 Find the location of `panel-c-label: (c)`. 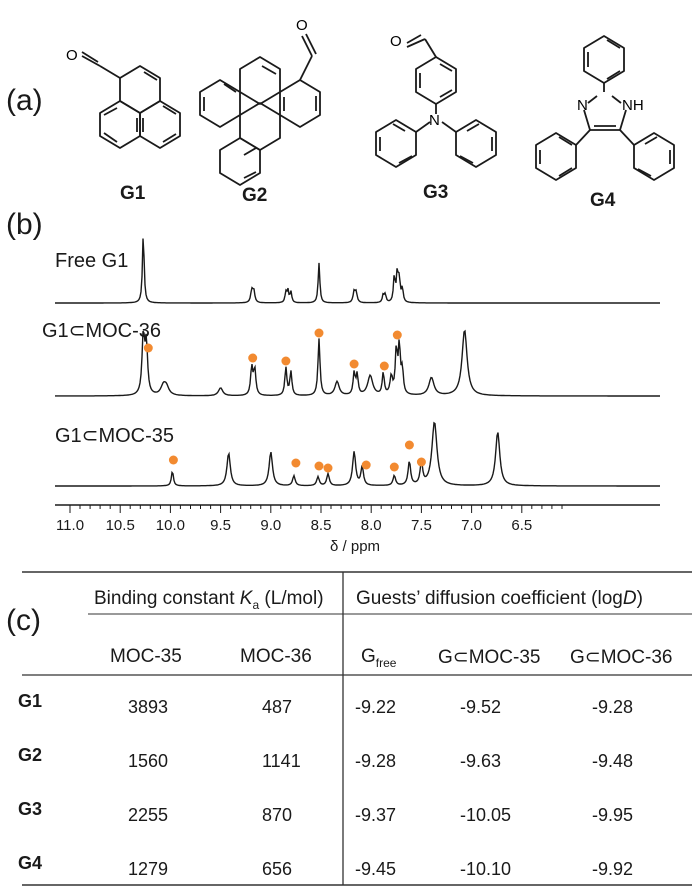

panel-c-label: (c) is located at coordinates (23, 620).